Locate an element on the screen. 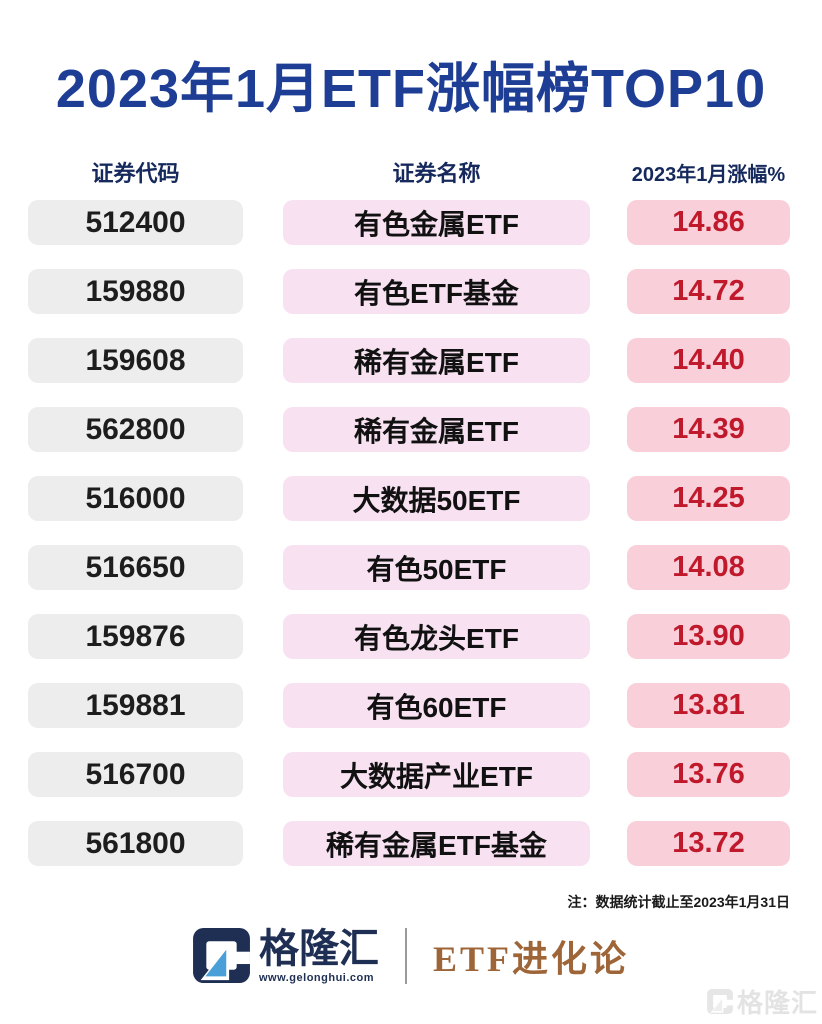 The width and height of the screenshot is (822, 1024). table-row: 159880 有色ETF基金 14.72 is located at coordinates (411, 292).